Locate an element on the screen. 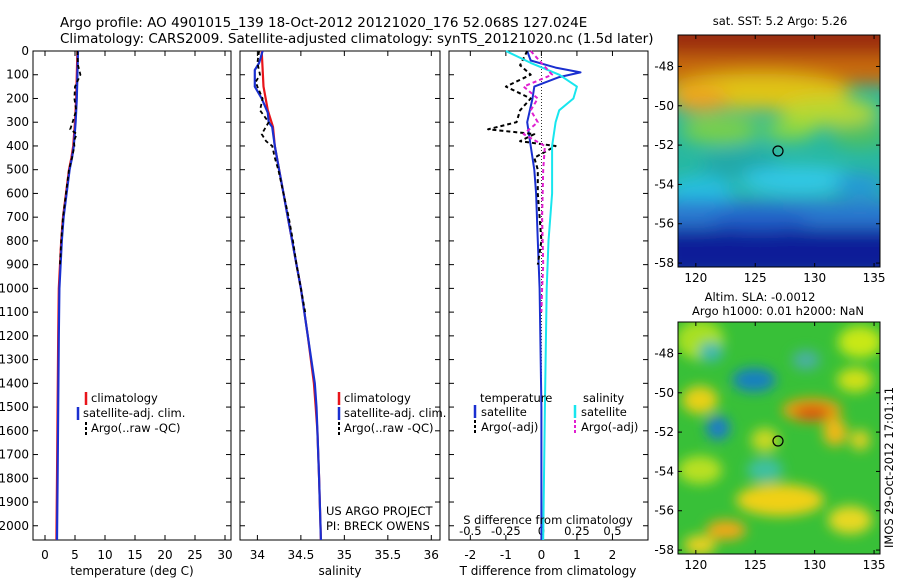 The height and width of the screenshot is (580, 900). legend-argo: Argo(..raw -QC) is located at coordinates (136, 428).